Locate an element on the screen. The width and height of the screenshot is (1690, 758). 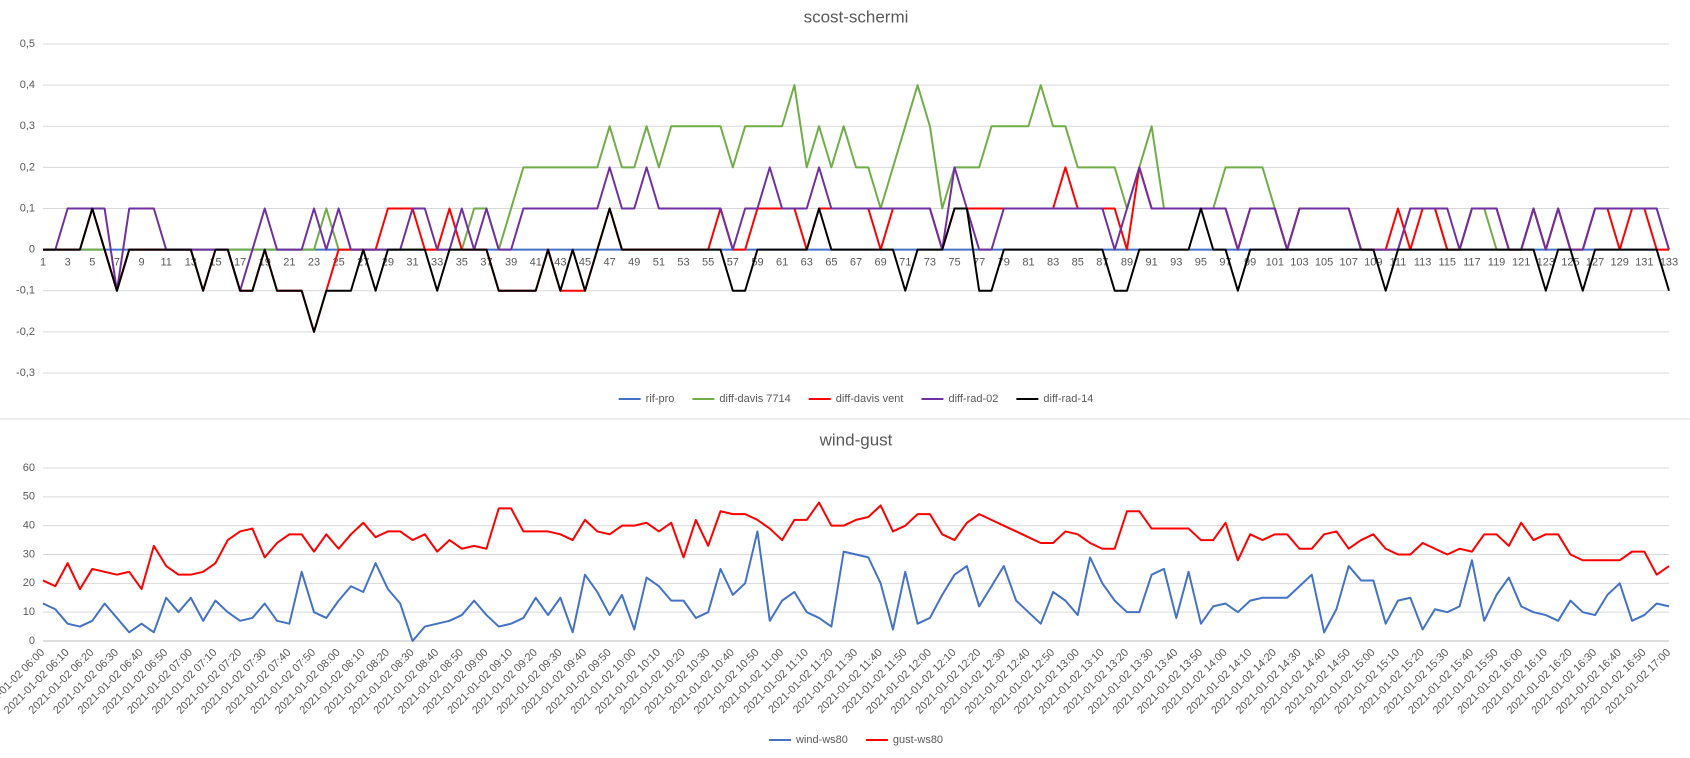
x-tick-label: 121 is located at coordinates (1521, 263).